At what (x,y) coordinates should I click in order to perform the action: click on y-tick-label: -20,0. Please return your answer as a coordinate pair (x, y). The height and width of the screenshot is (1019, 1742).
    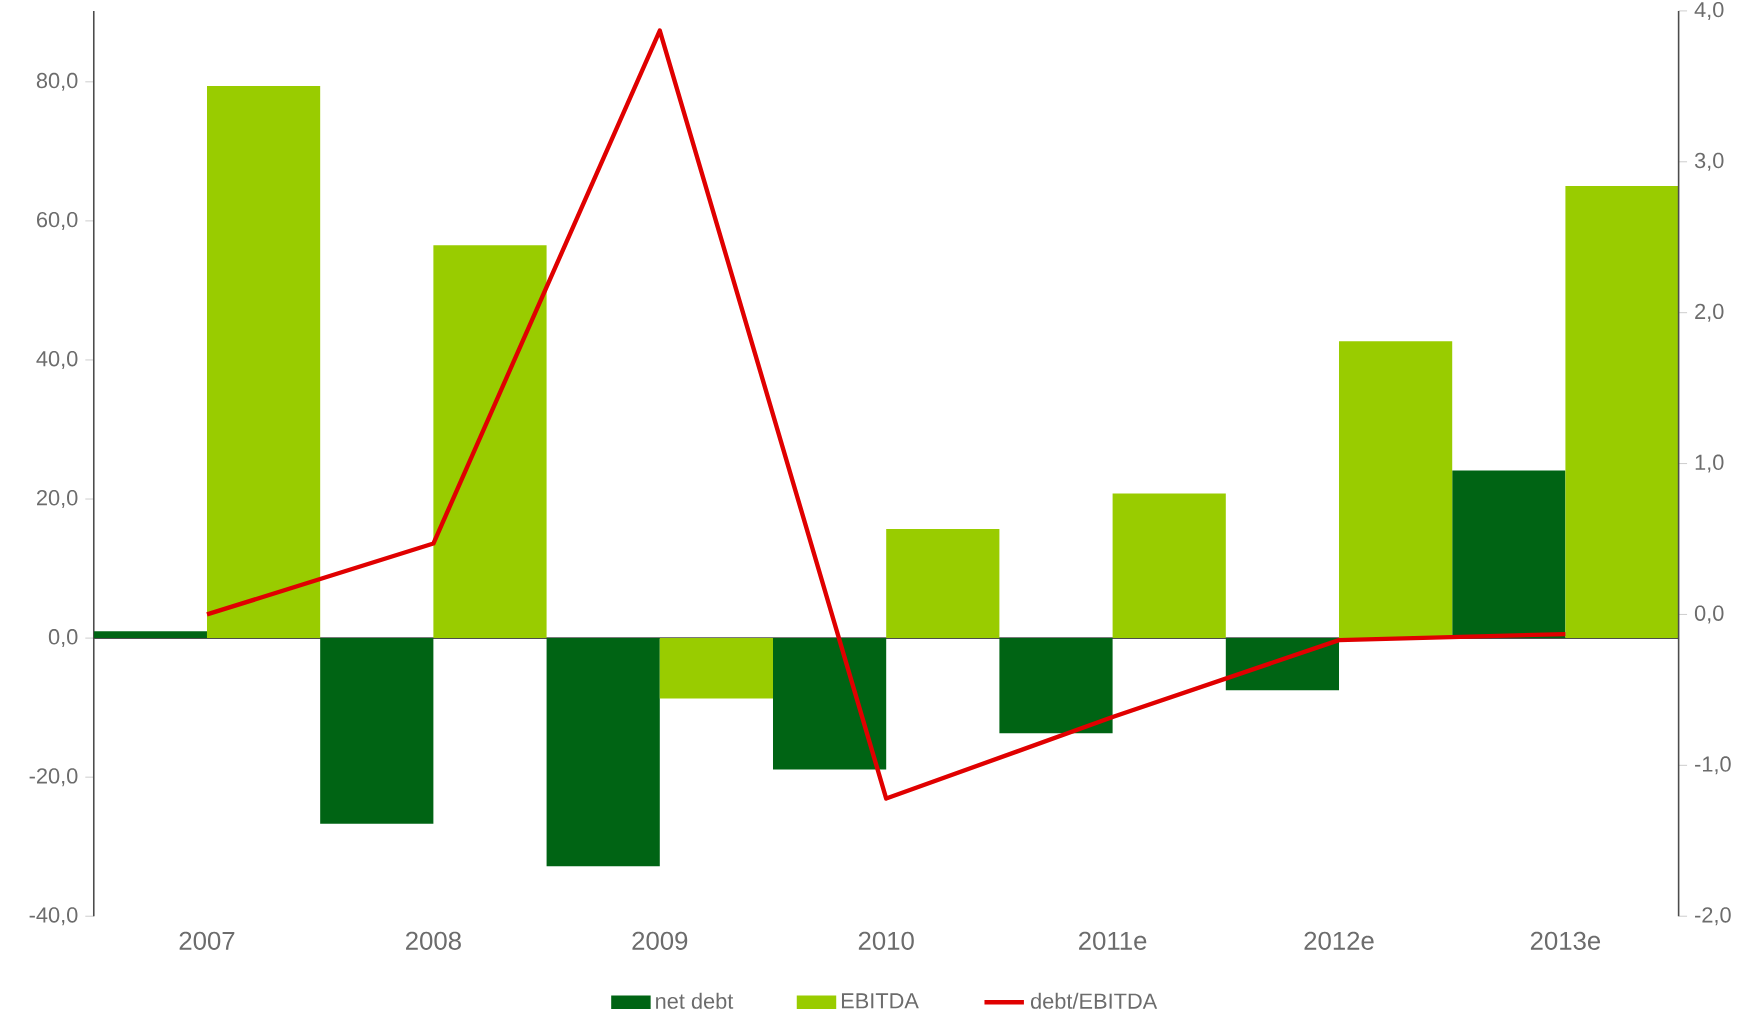
    Looking at the image, I should click on (53, 777).